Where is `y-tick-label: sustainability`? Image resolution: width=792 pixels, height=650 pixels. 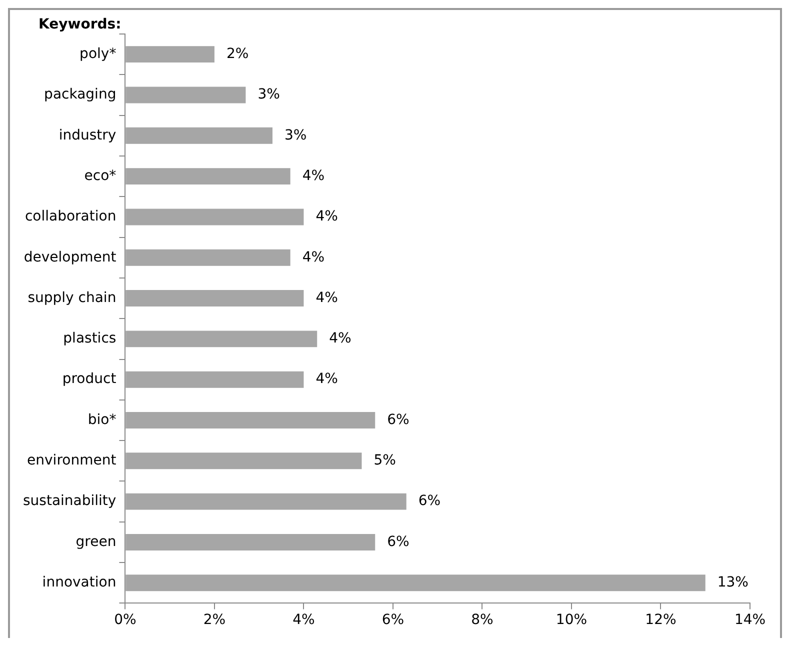 y-tick-label: sustainability is located at coordinates (69, 501).